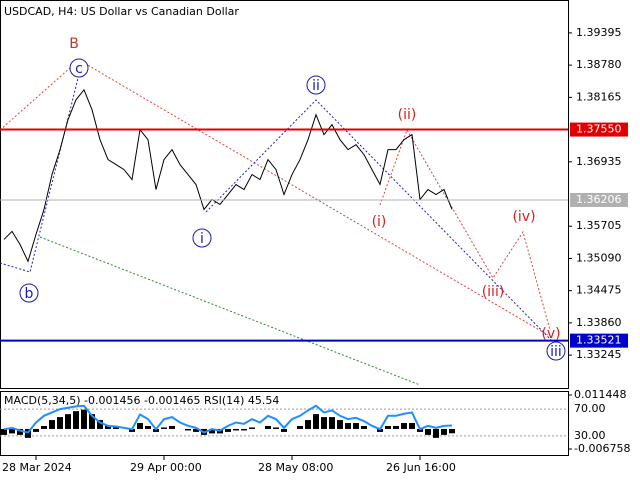 The width and height of the screenshot is (640, 480). I want to click on y-tick-label: -0.006758, so click(602, 448).